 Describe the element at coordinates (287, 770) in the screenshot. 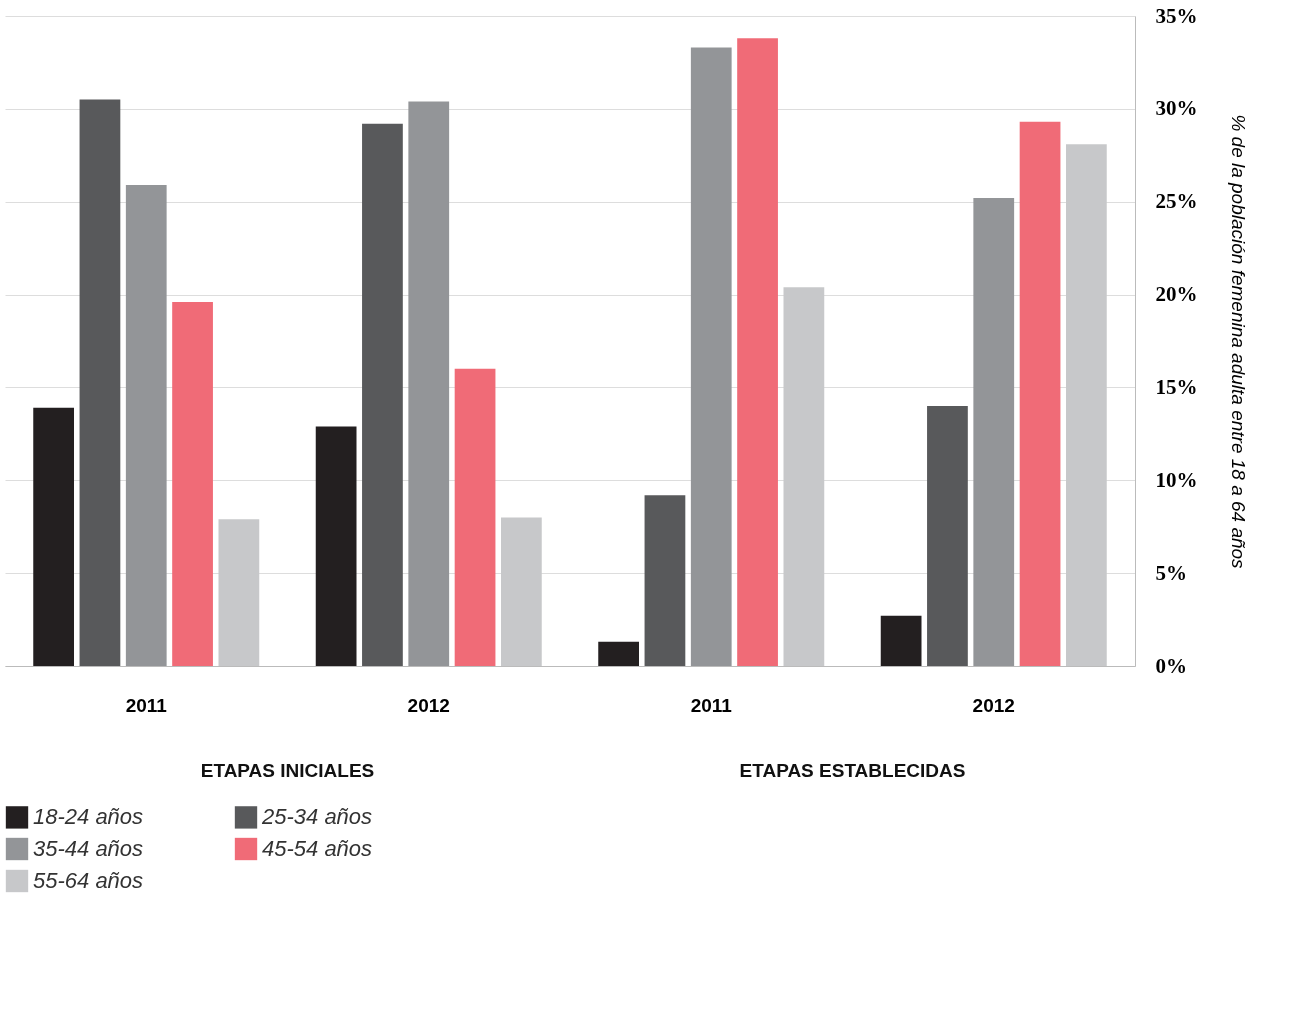

I see `text: ETAPAS INICIALES` at that location.